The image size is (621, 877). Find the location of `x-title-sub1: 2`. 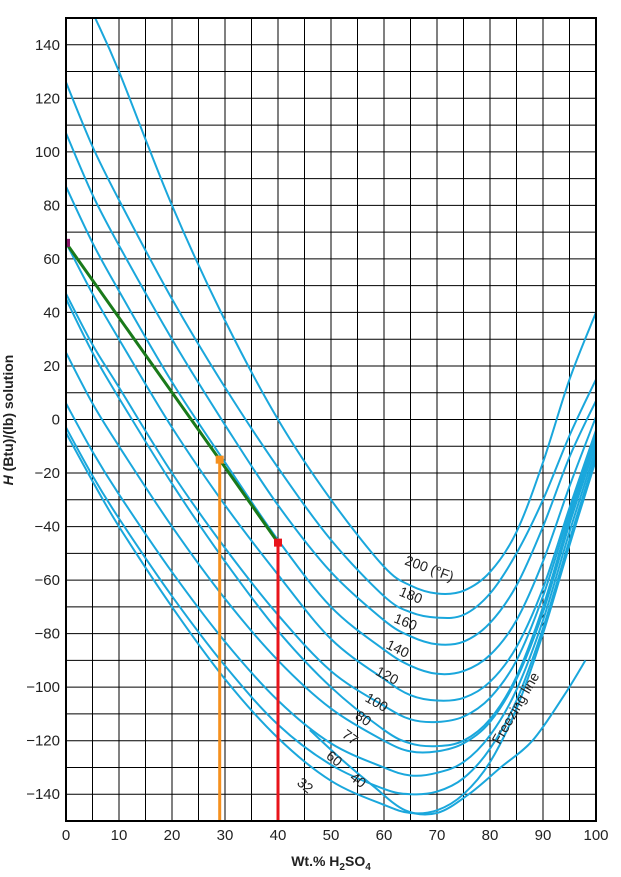

x-title-sub1: 2 is located at coordinates (342, 867).